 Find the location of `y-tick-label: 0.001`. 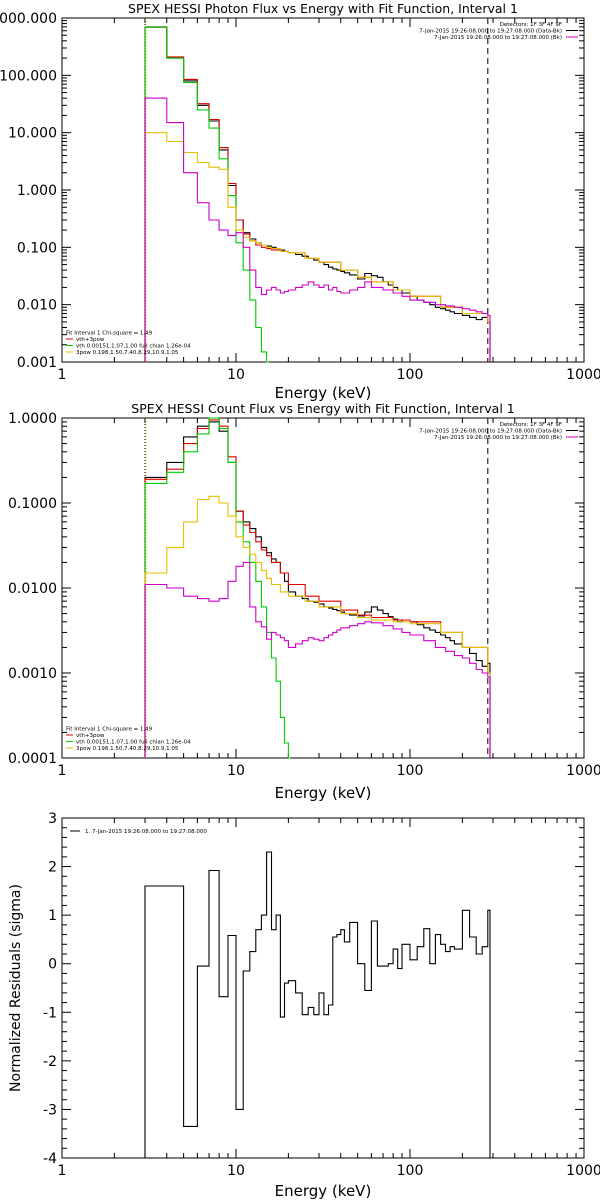

y-tick-label: 0.001 is located at coordinates (37, 363).